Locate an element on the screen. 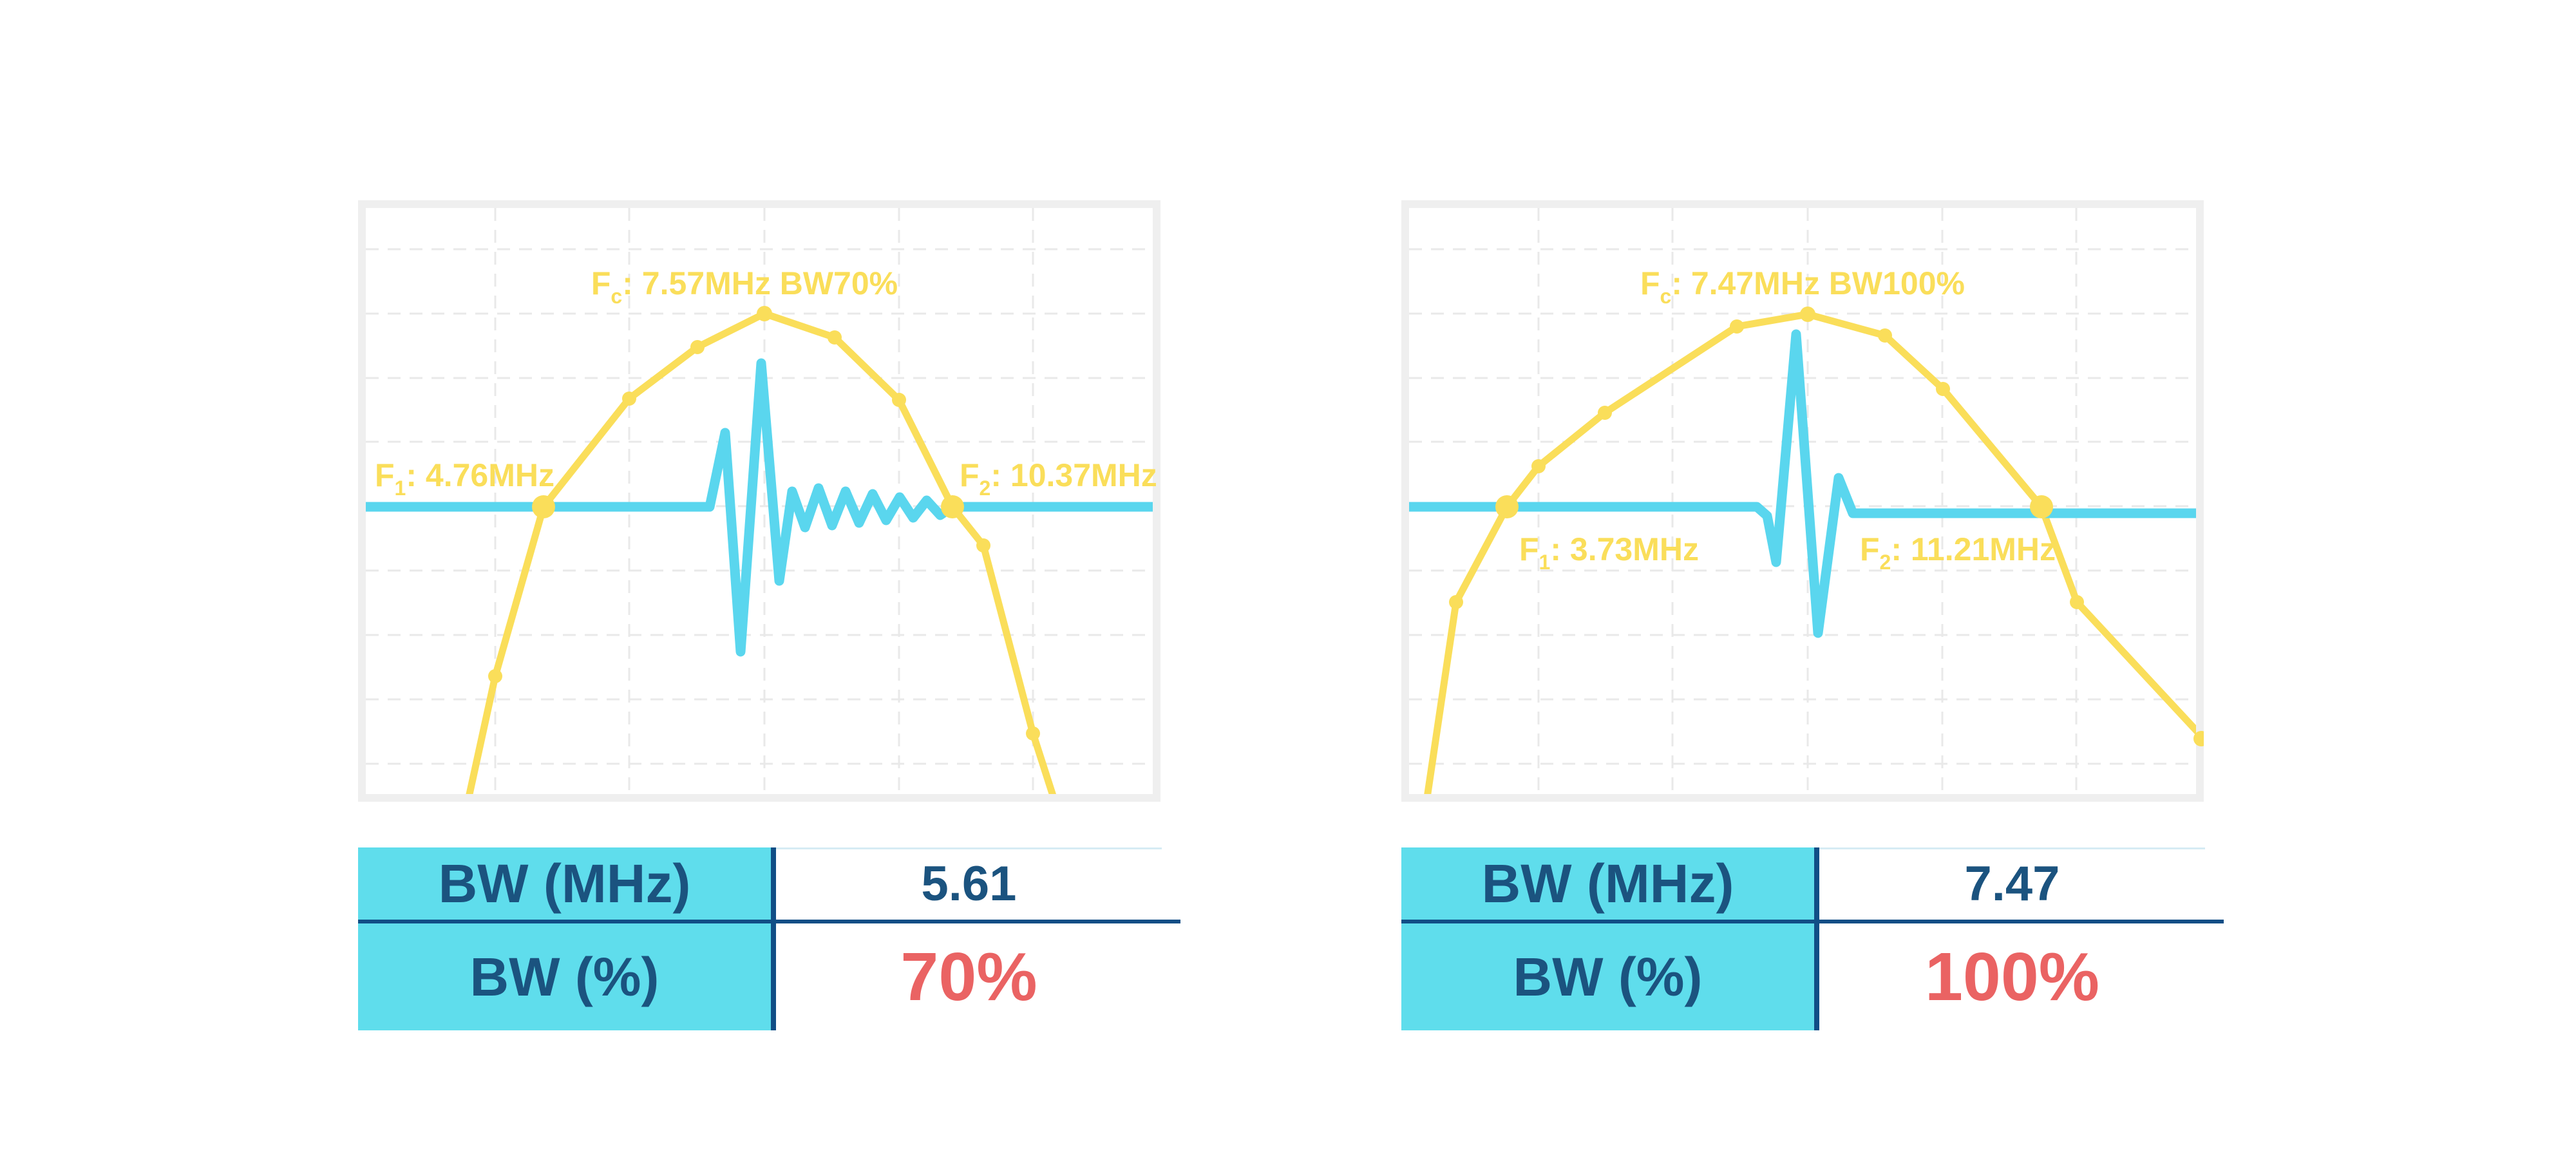 The width and height of the screenshot is (2576, 1154). edge-data-point-marker is located at coordinates (2198, 738).